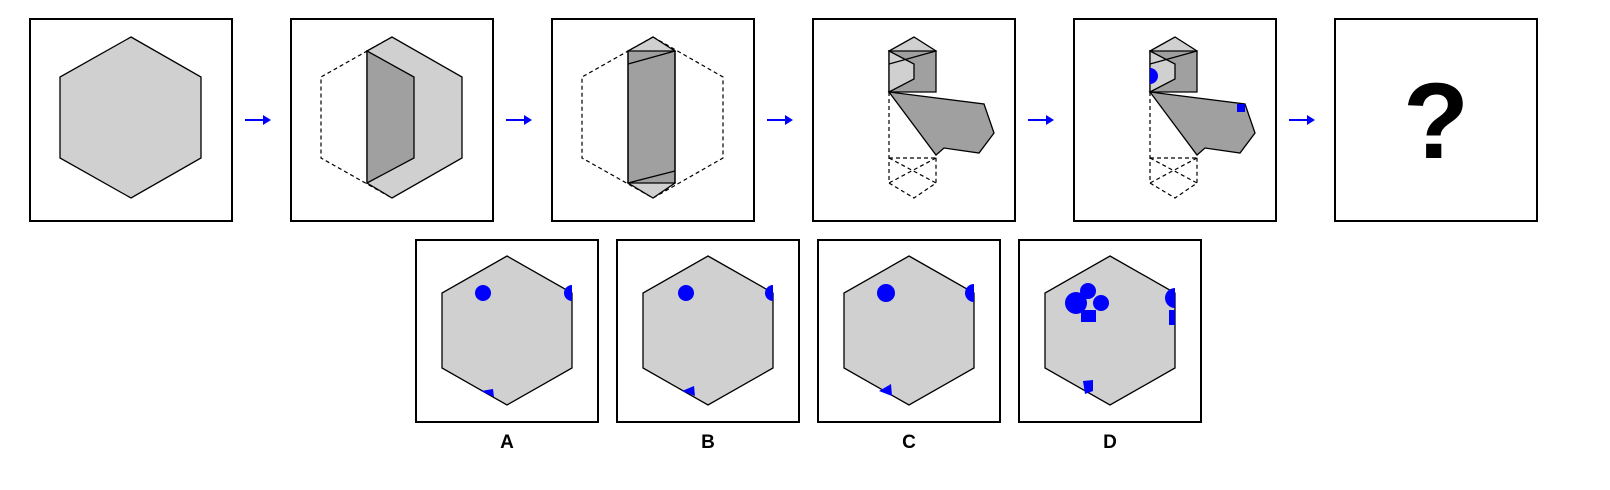 This screenshot has width=1610, height=490. I want to click on option-a-label: A, so click(507, 442).